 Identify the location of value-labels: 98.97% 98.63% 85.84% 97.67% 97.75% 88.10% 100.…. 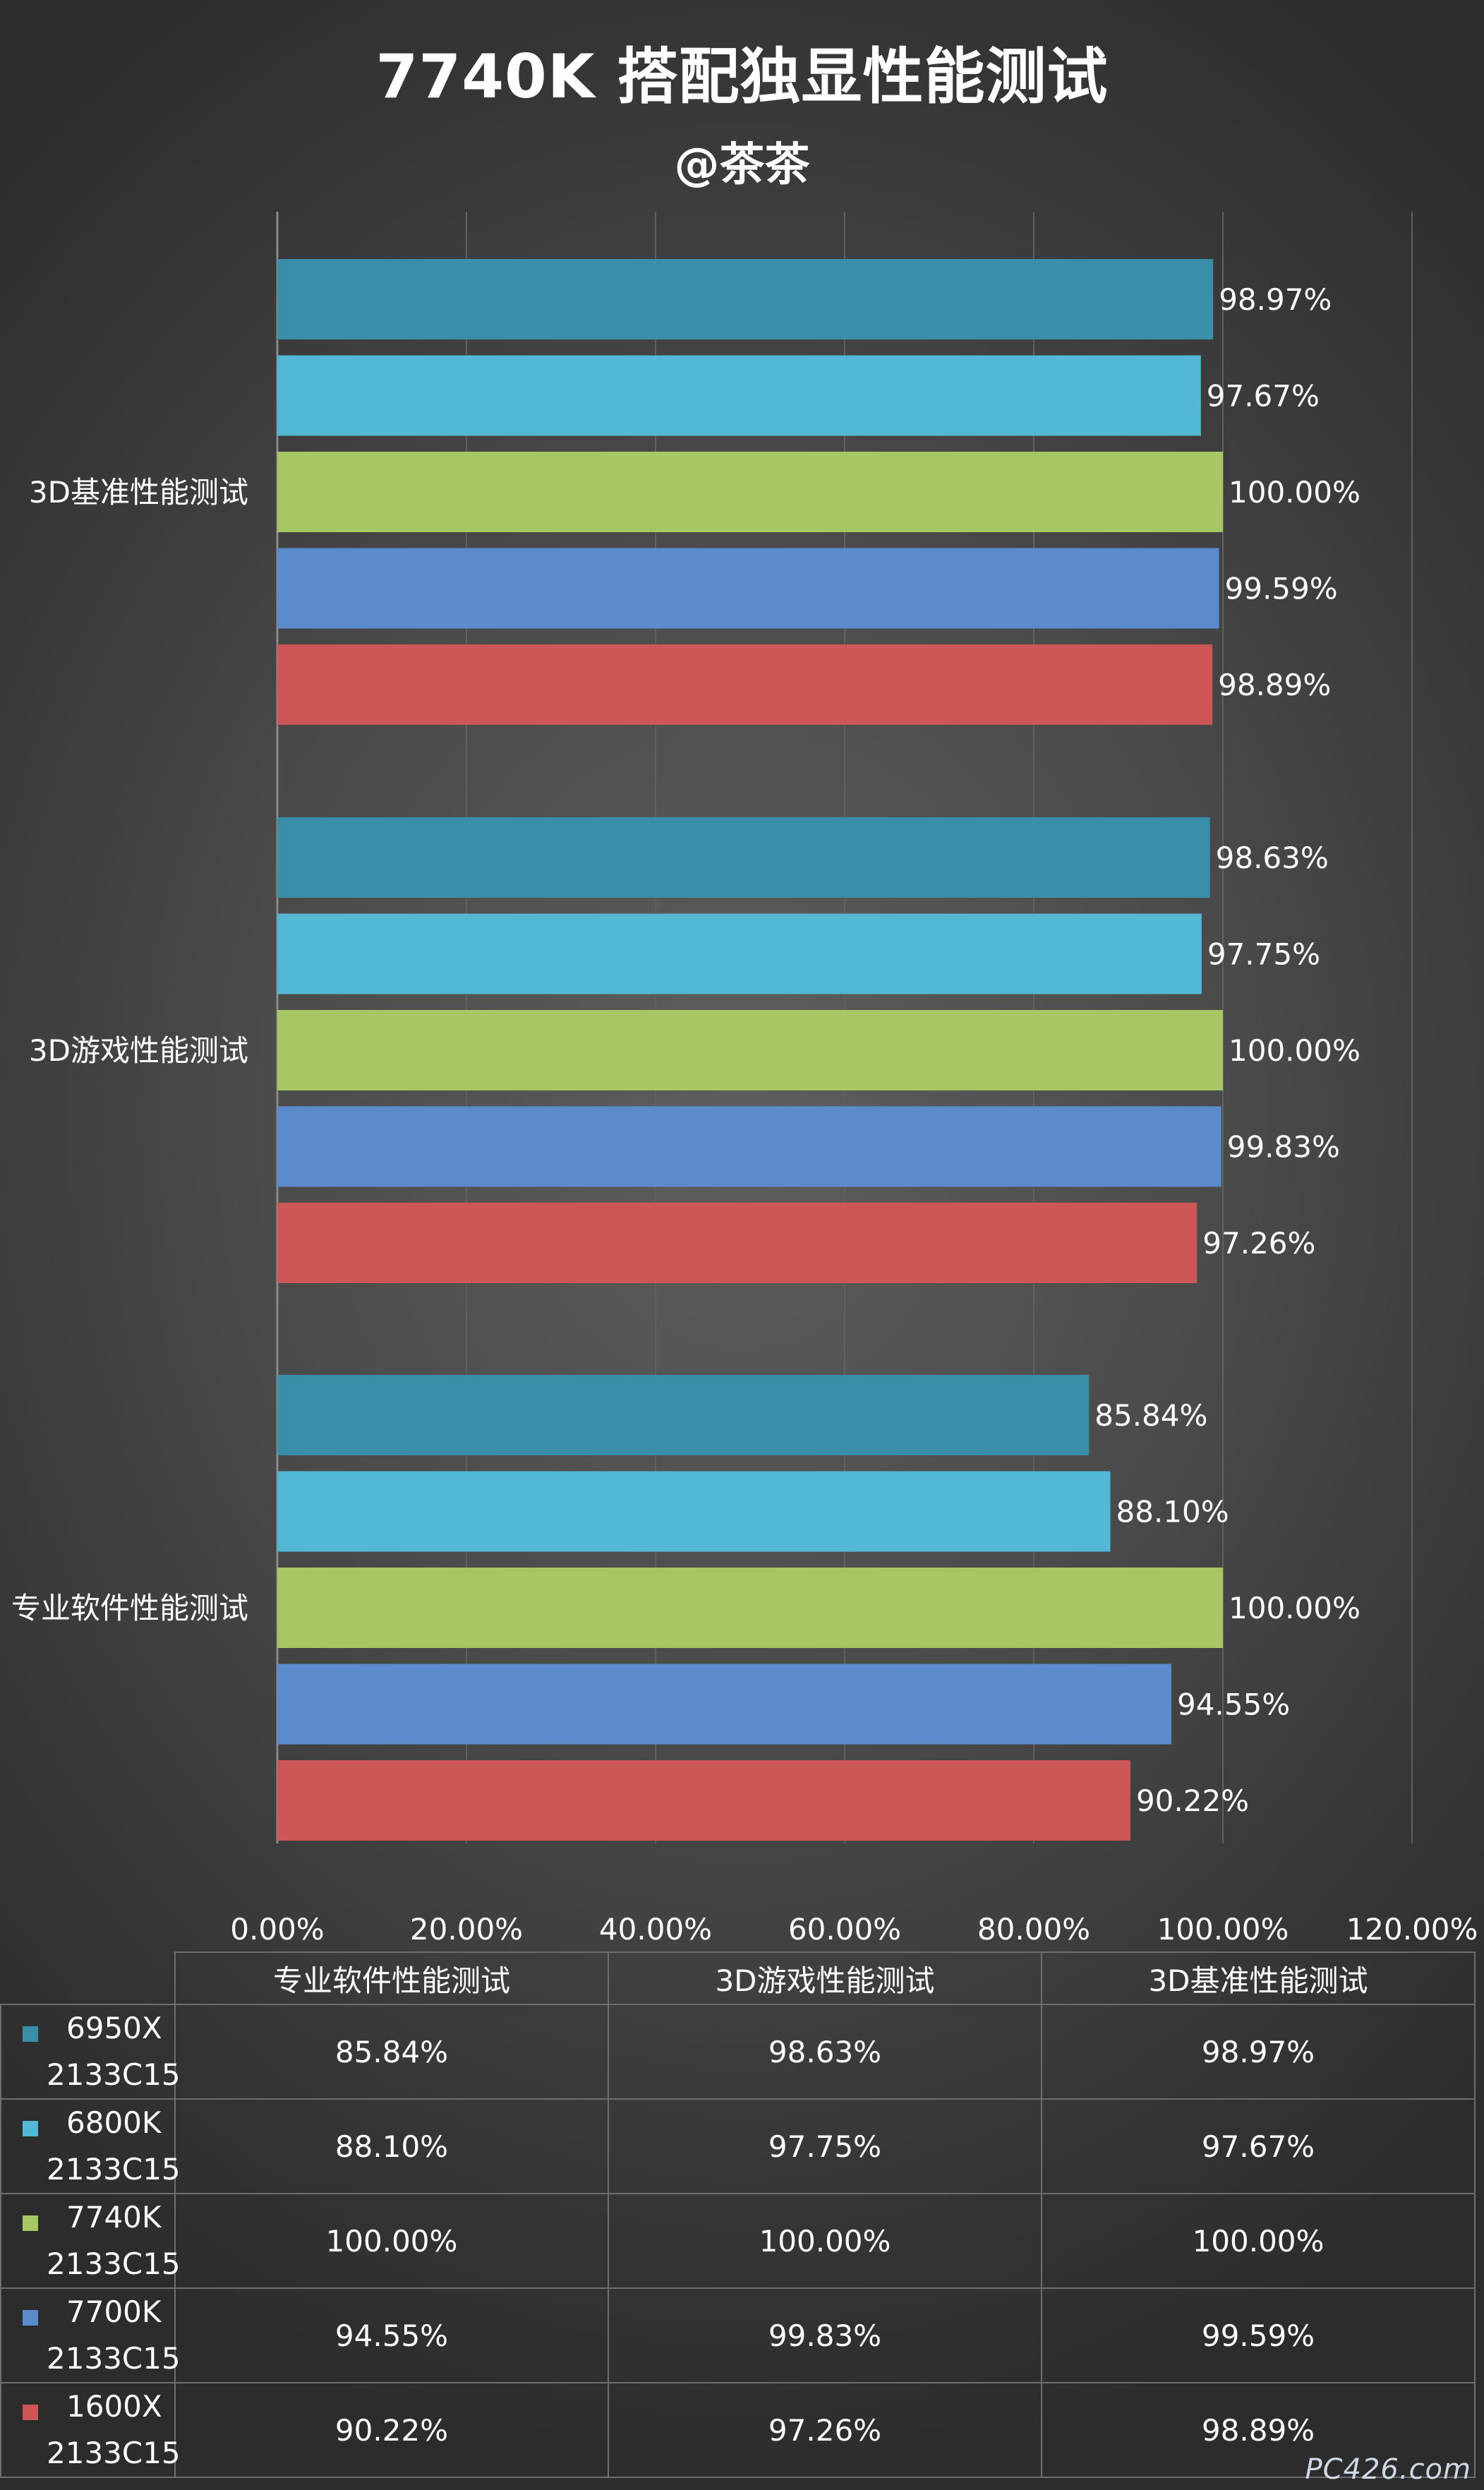
(1227, 1050).